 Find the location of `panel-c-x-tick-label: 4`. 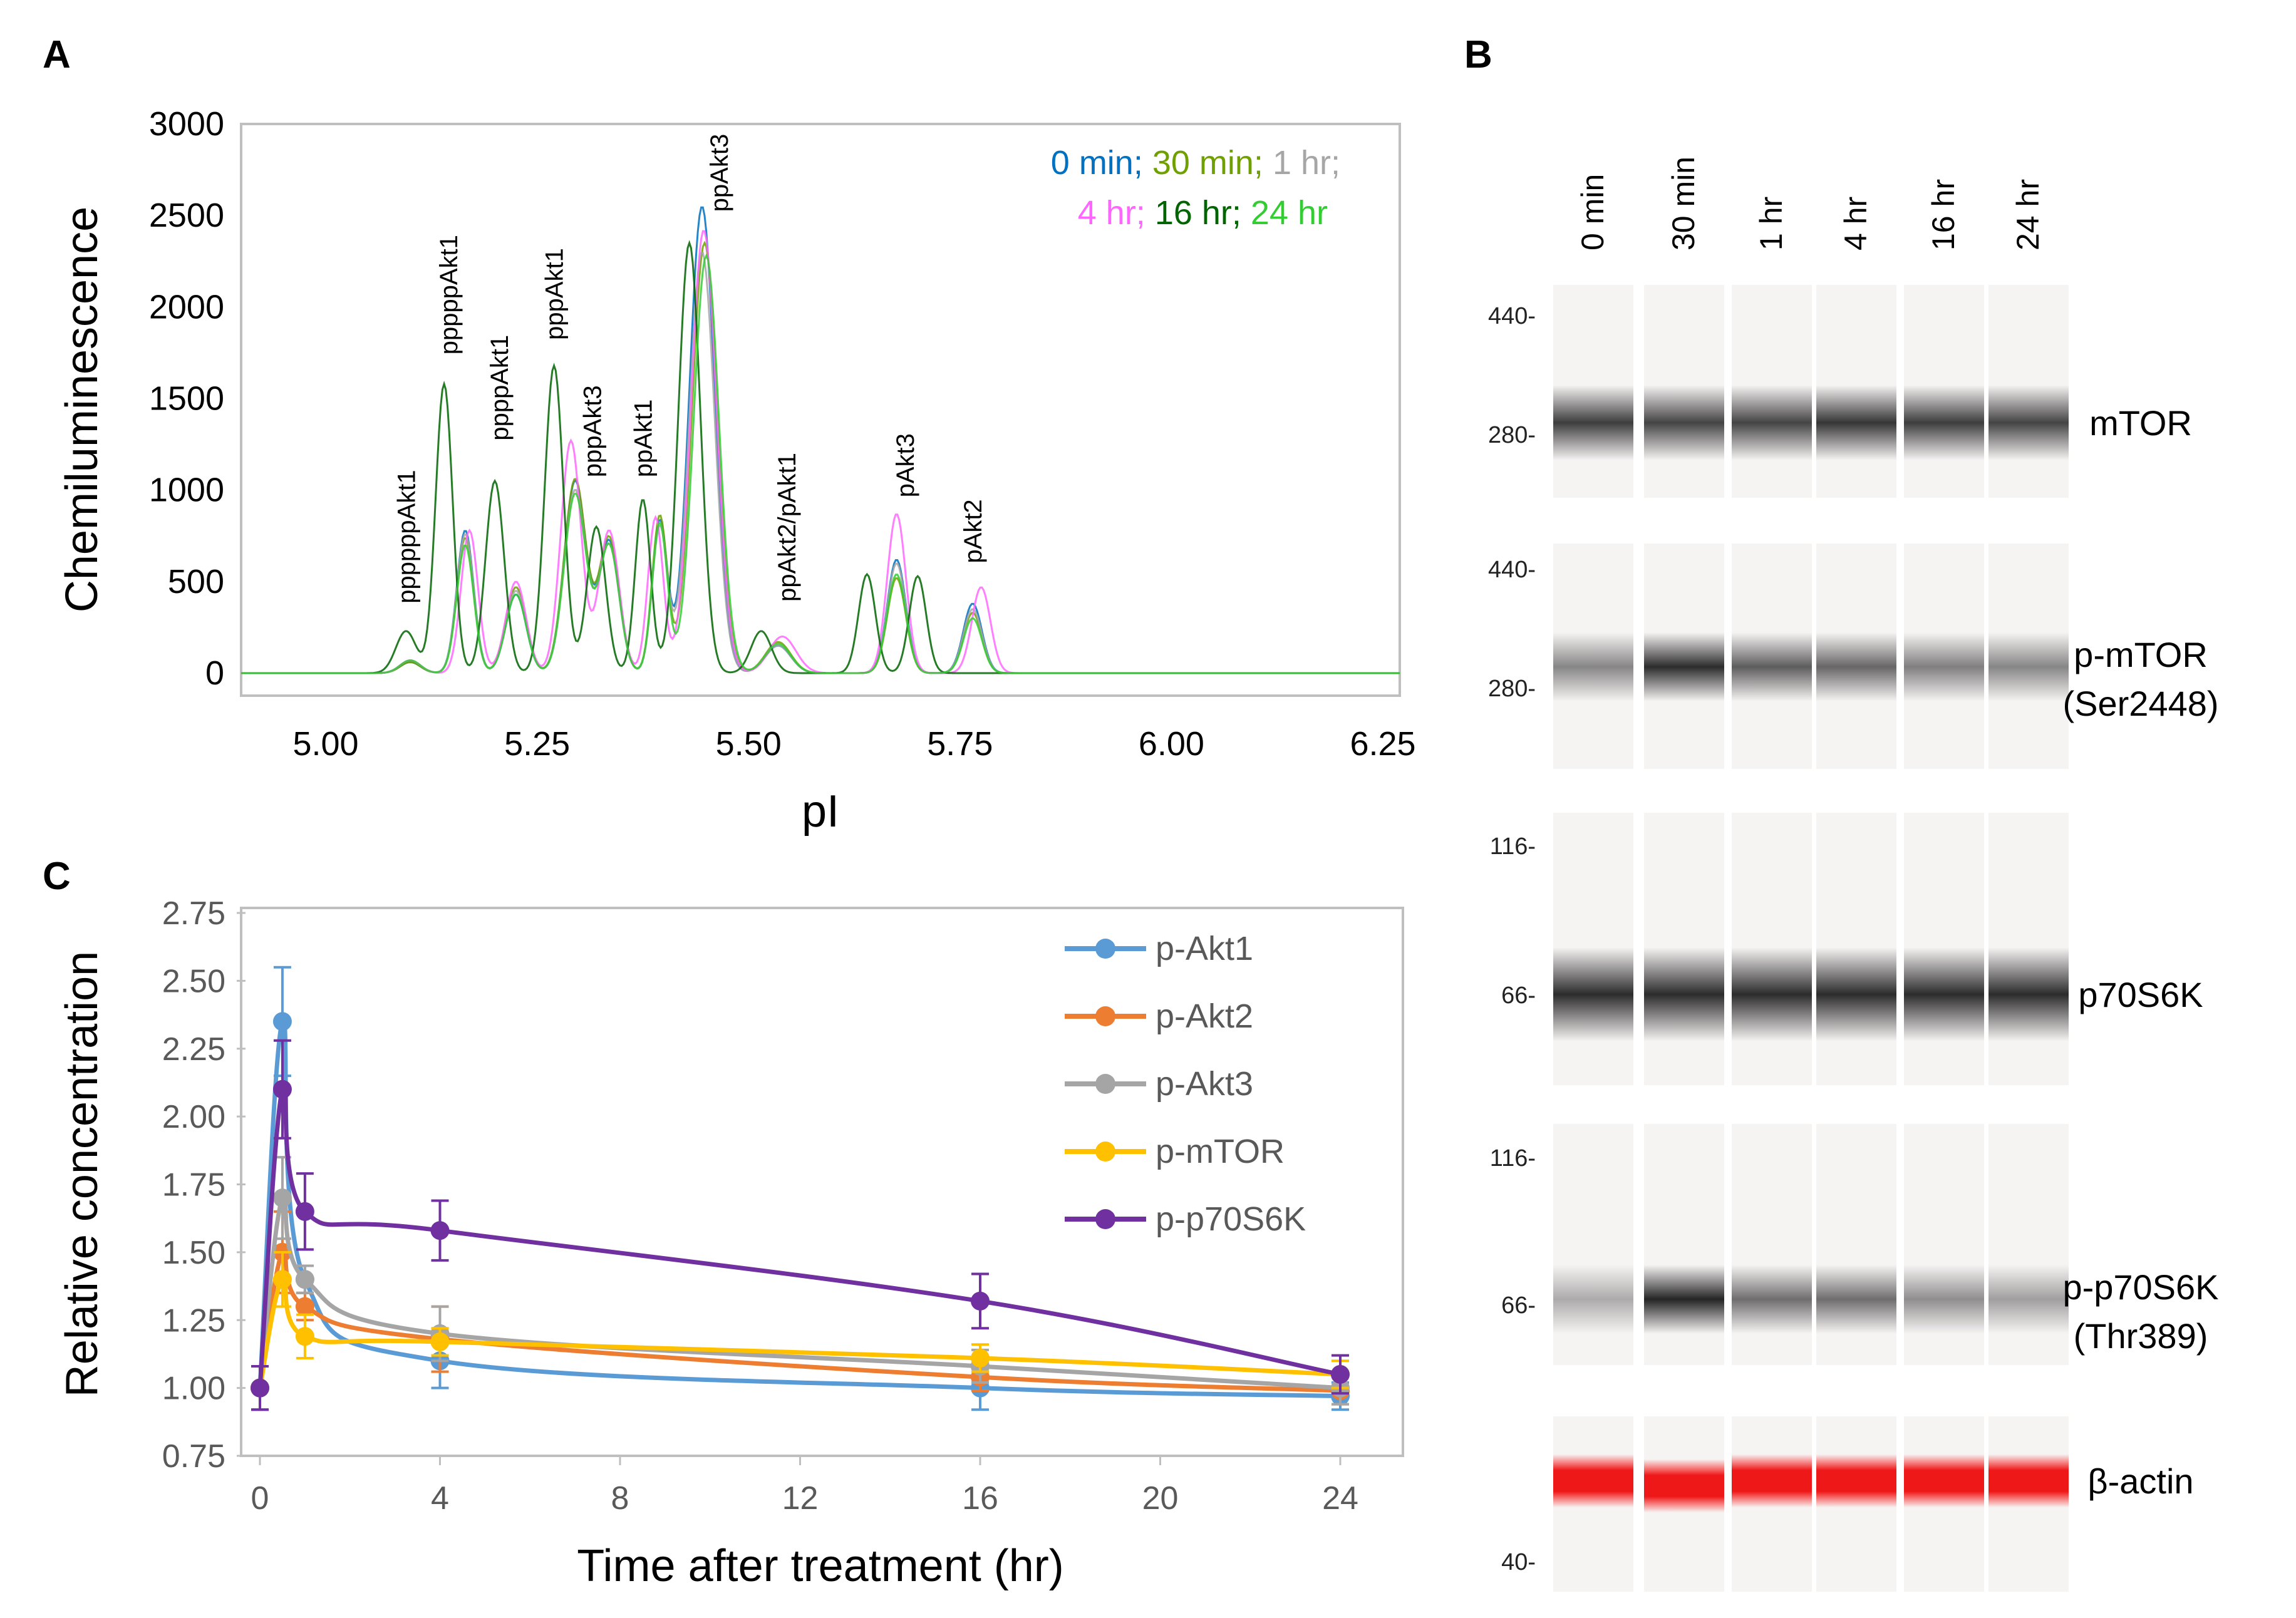

panel-c-x-tick-label: 4 is located at coordinates (440, 1499).